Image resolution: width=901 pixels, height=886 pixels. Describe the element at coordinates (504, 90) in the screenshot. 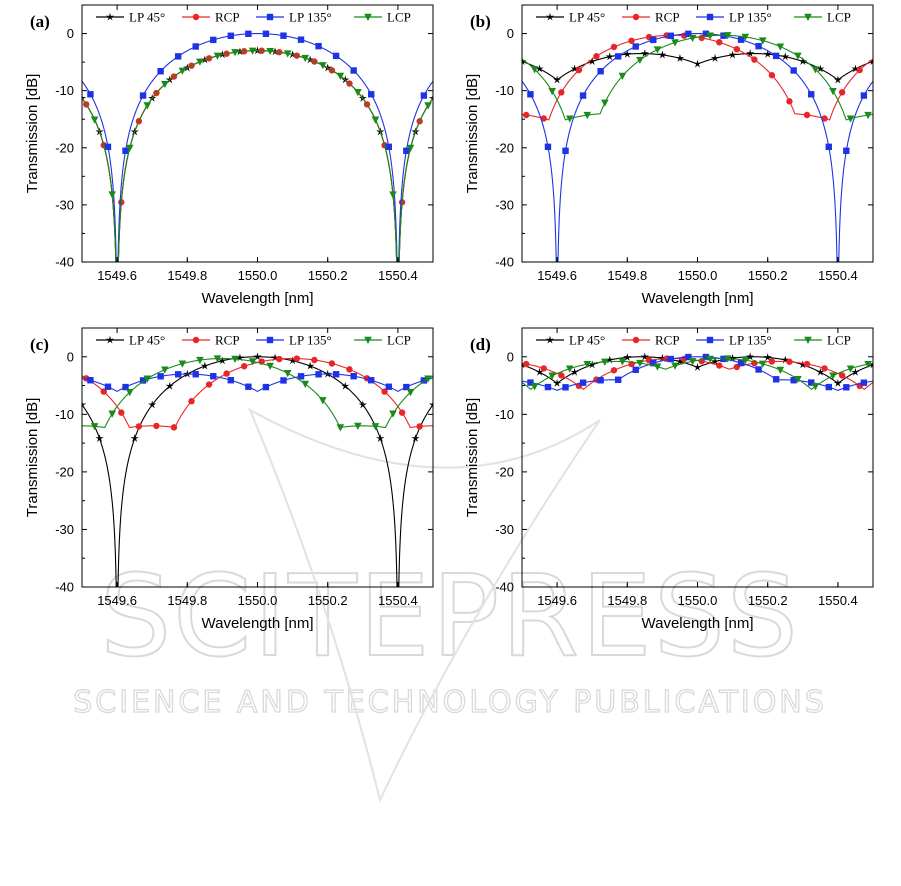

I see `y-tick-label: -10` at that location.